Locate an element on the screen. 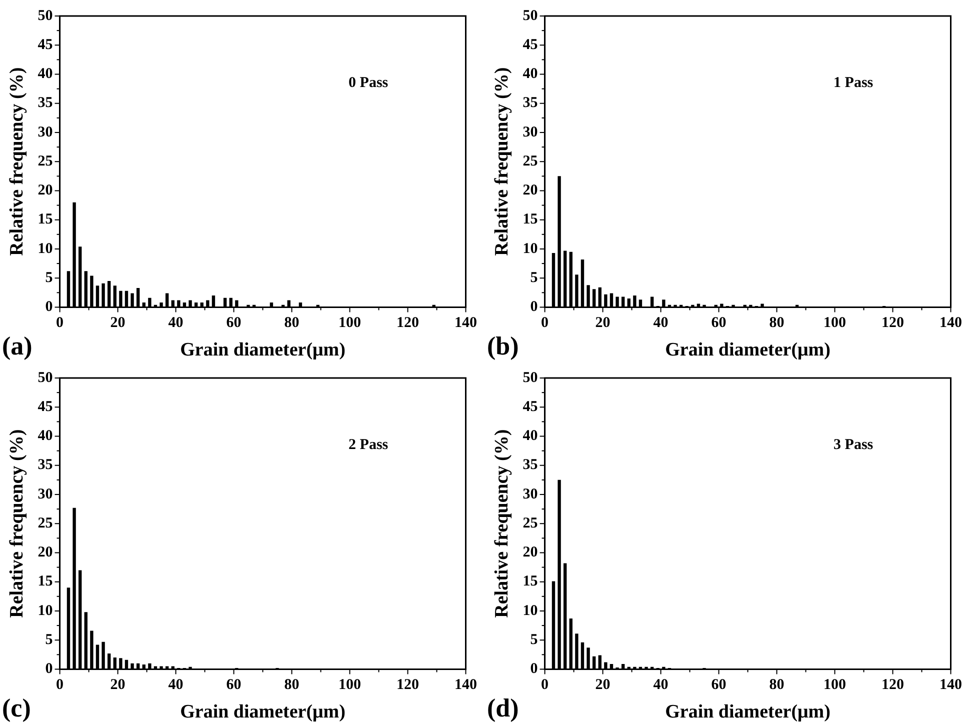  text: (a) is located at coordinates (17, 346).